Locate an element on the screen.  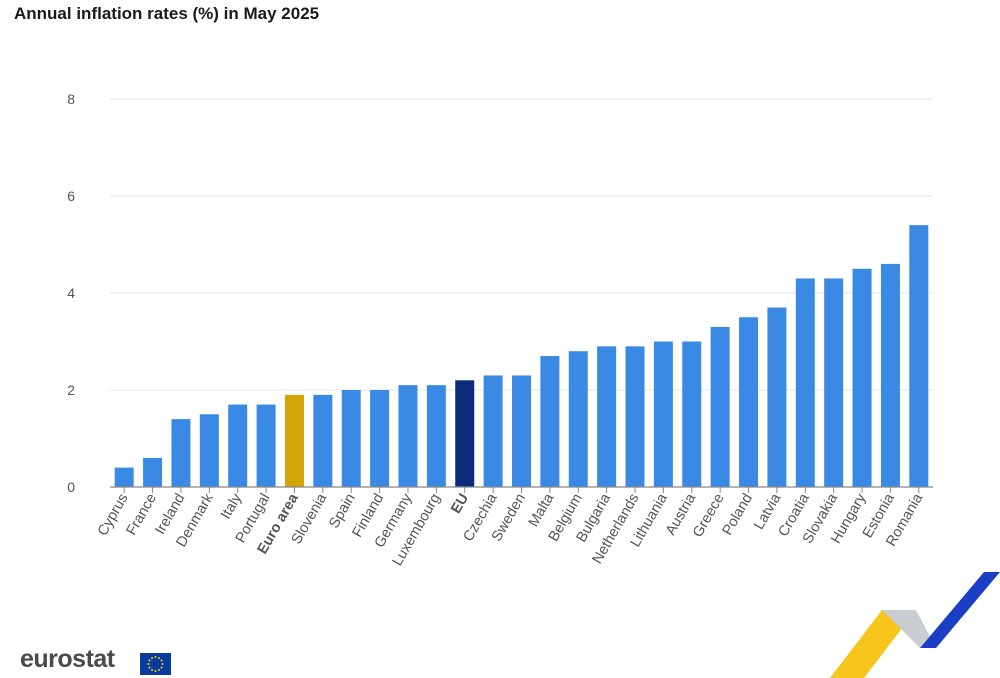
bar-slovenia is located at coordinates (323, 440).